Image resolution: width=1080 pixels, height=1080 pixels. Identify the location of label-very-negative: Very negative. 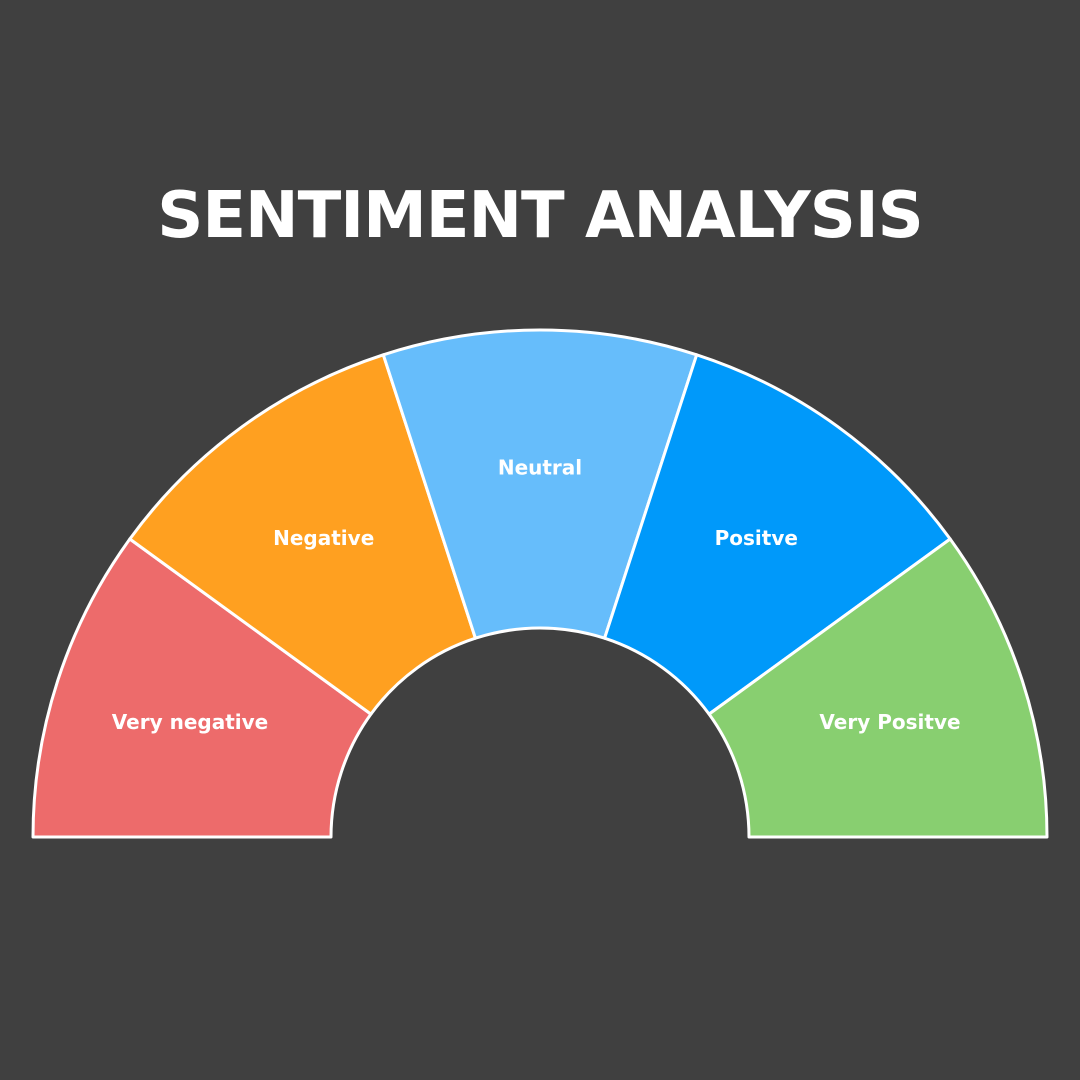
(190, 722).